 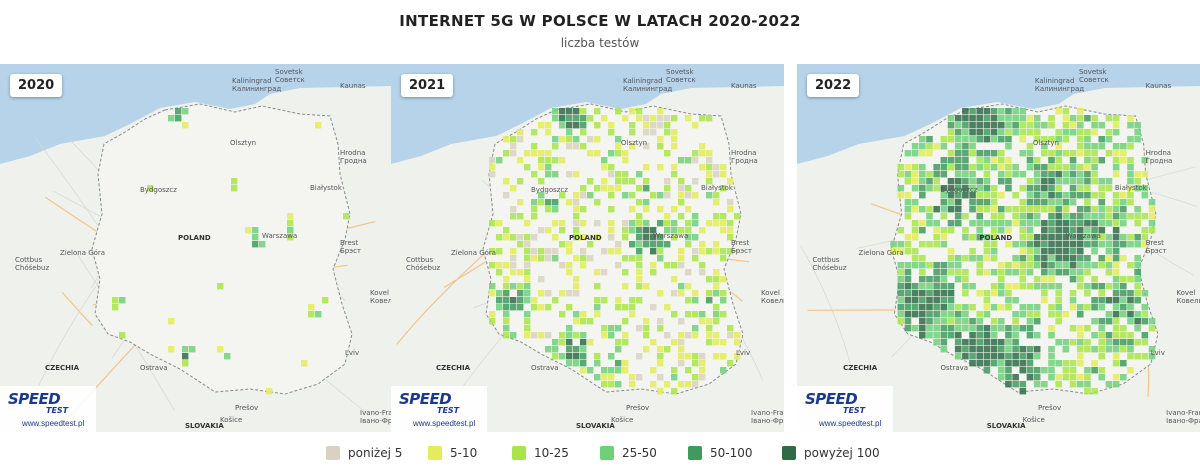 What do you see at coordinates (628, 453) in the screenshot?
I see `legend-item: 25-50` at bounding box center [628, 453].